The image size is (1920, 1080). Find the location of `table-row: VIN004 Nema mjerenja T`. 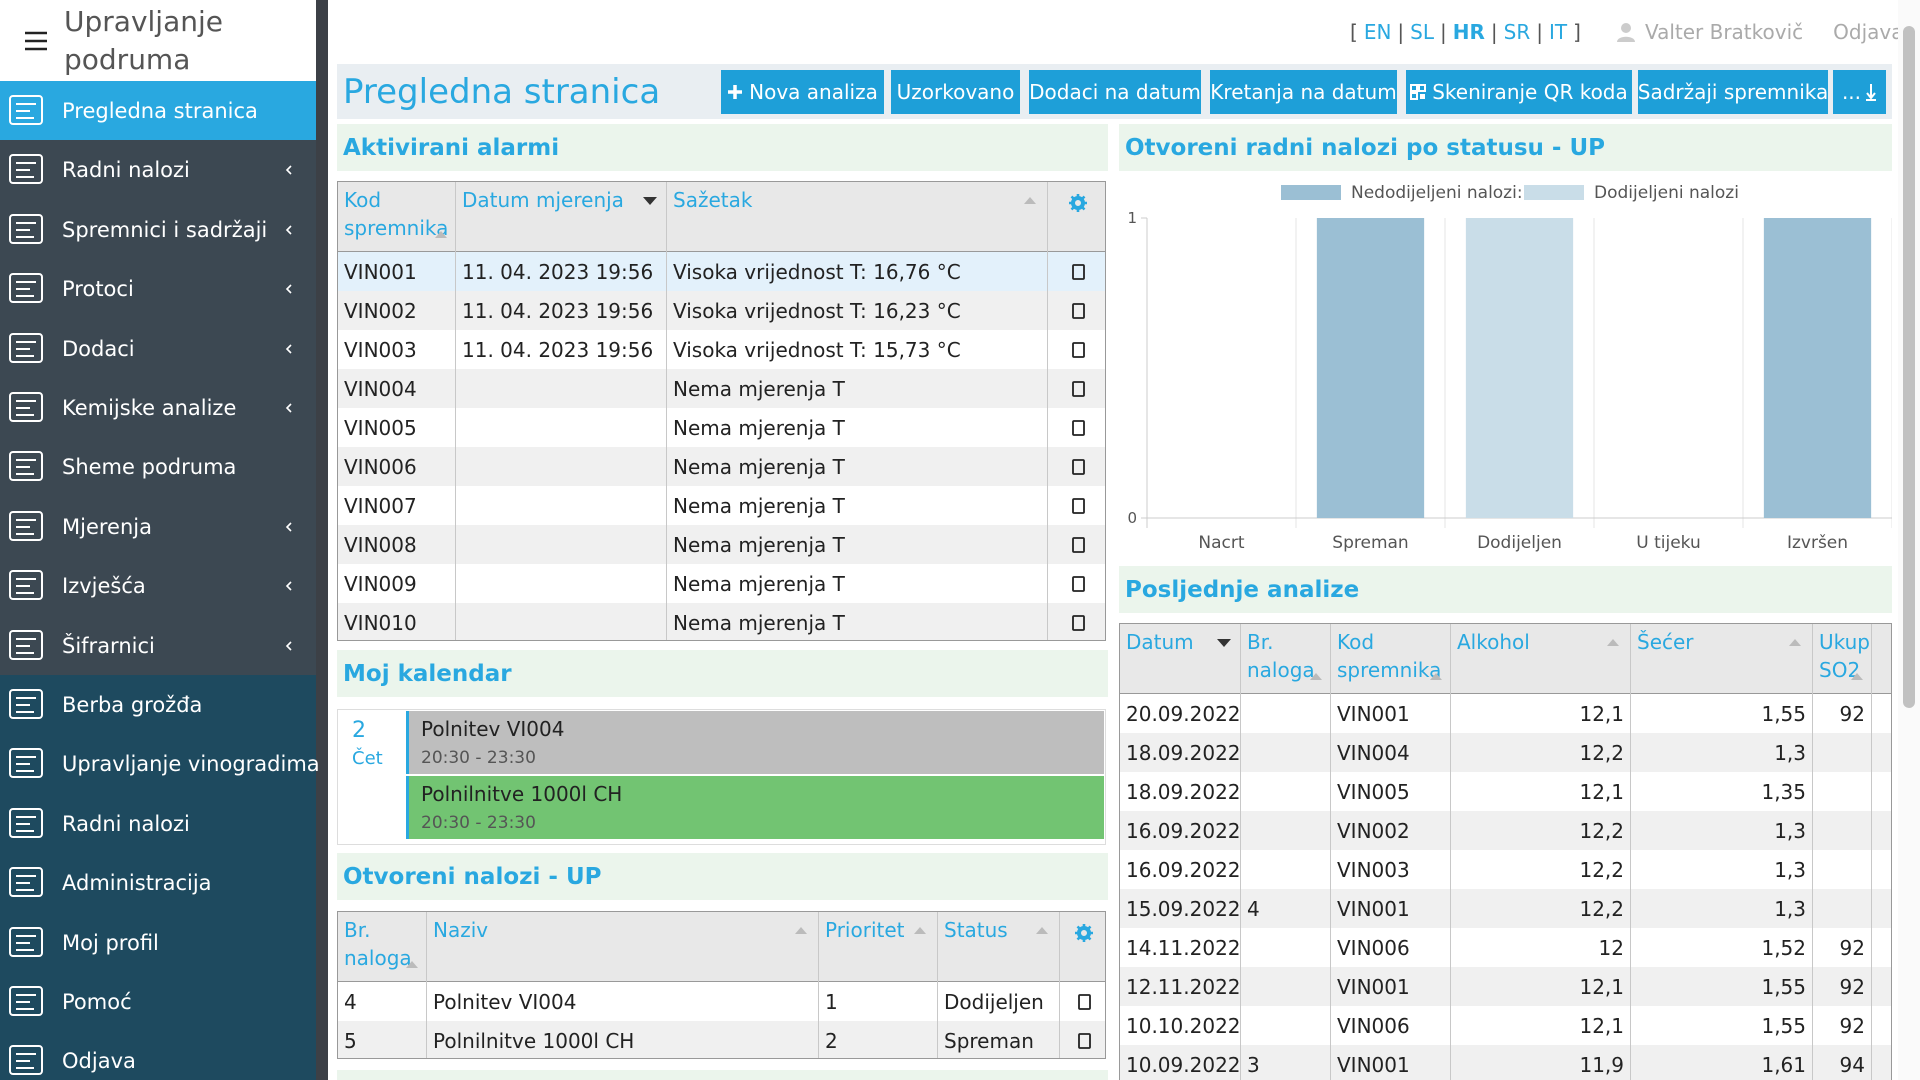

table-row: VIN004 Nema mjerenja T is located at coordinates (721, 388).